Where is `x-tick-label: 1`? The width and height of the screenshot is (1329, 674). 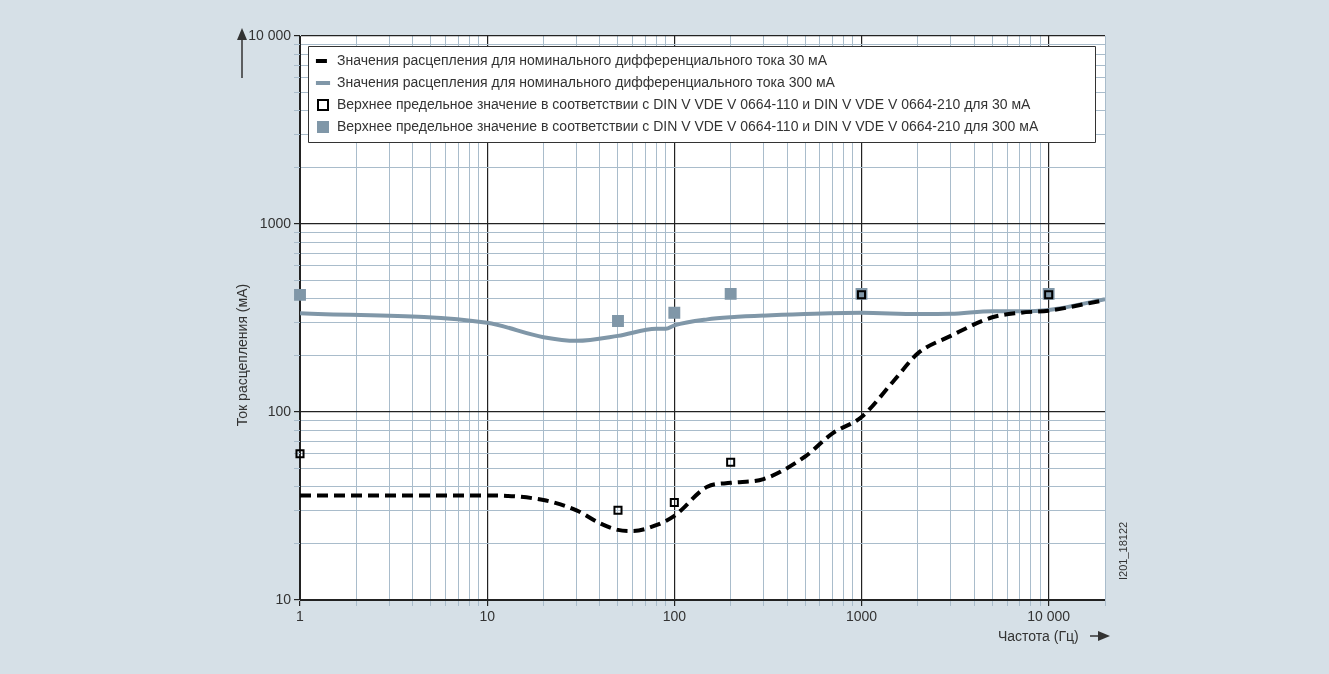
x-tick-label: 1 is located at coordinates (300, 616).